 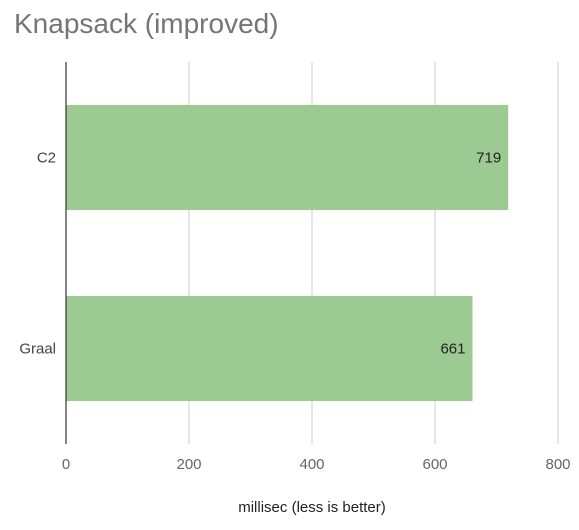 I want to click on x-axis-title: millisec (less is better), so click(x=312, y=507).